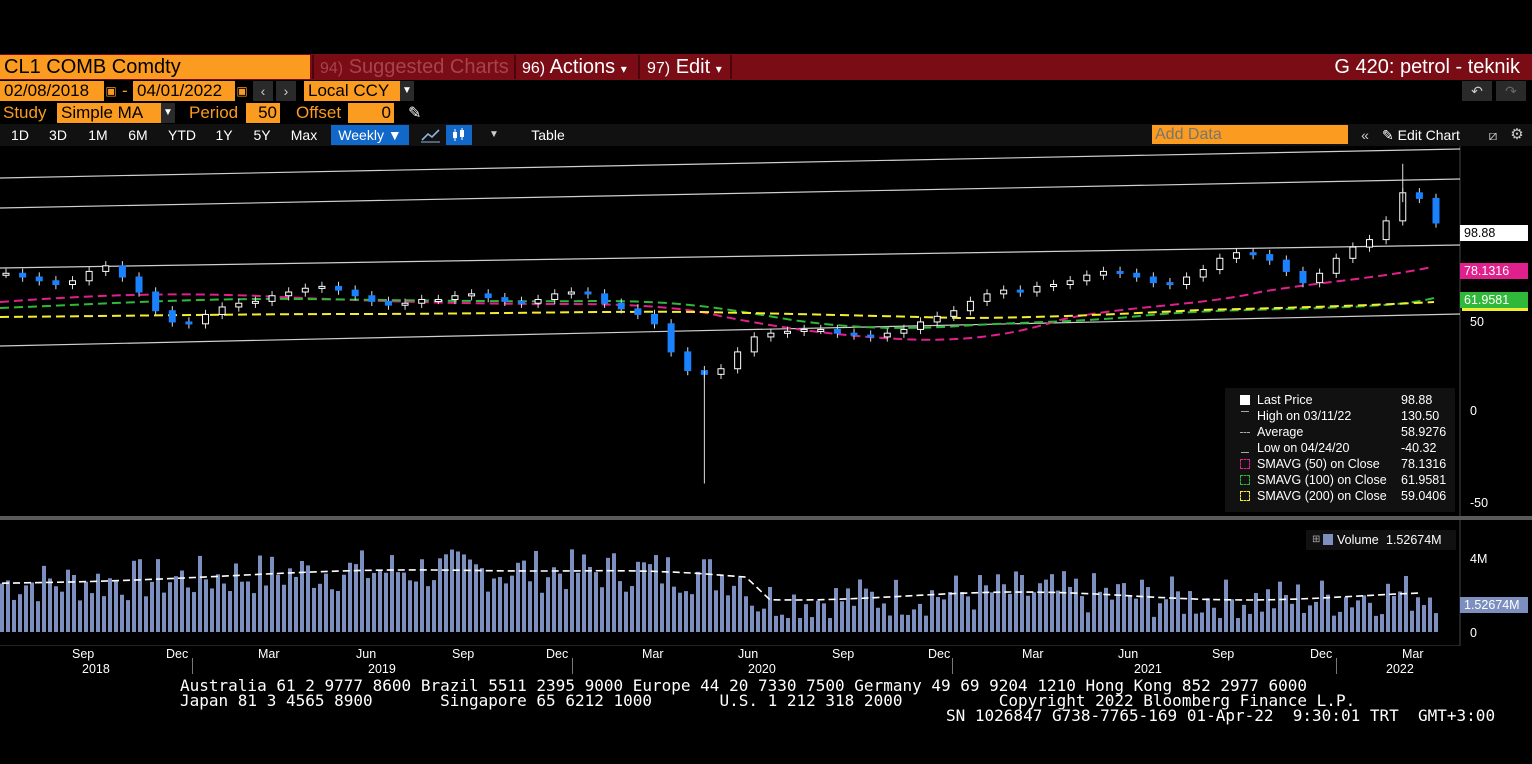  What do you see at coordinates (263, 113) in the screenshot?
I see `period-input: 50` at bounding box center [263, 113].